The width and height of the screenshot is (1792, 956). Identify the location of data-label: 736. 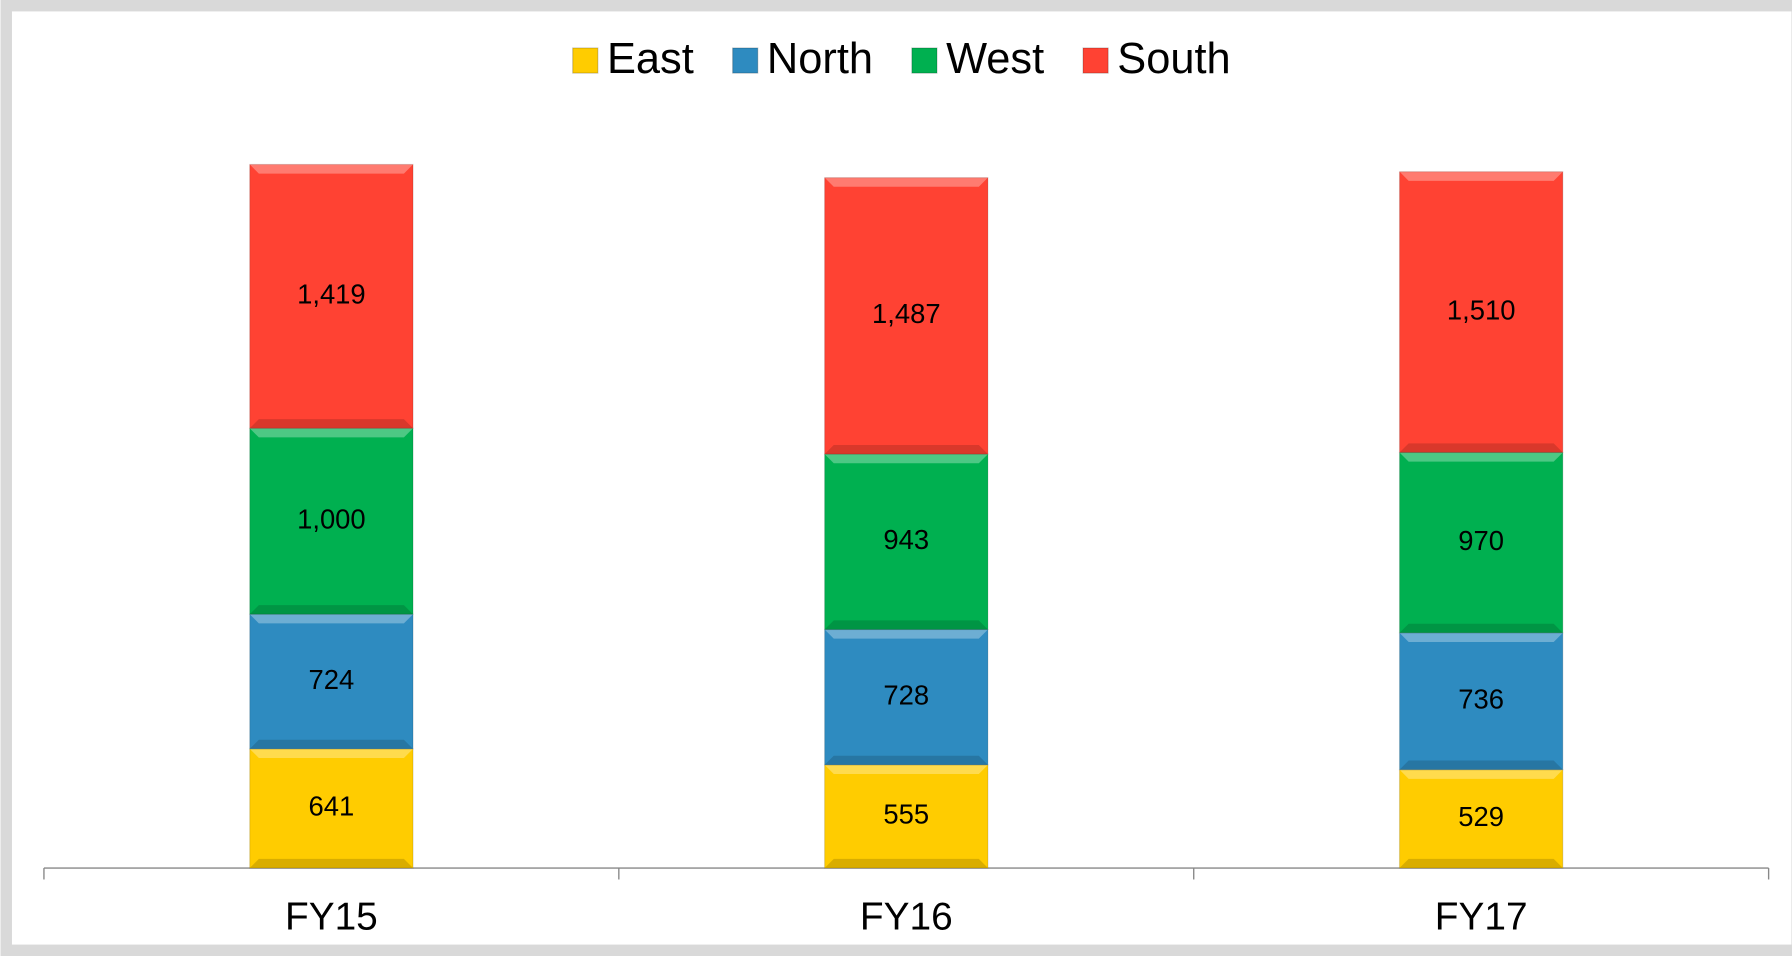
(1481, 698).